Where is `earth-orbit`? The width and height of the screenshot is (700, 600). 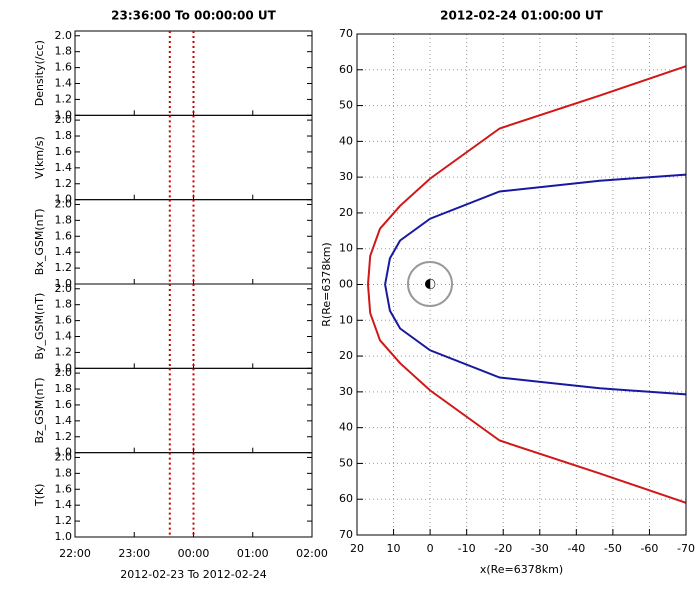
earth-orbit is located at coordinates (430, 284).